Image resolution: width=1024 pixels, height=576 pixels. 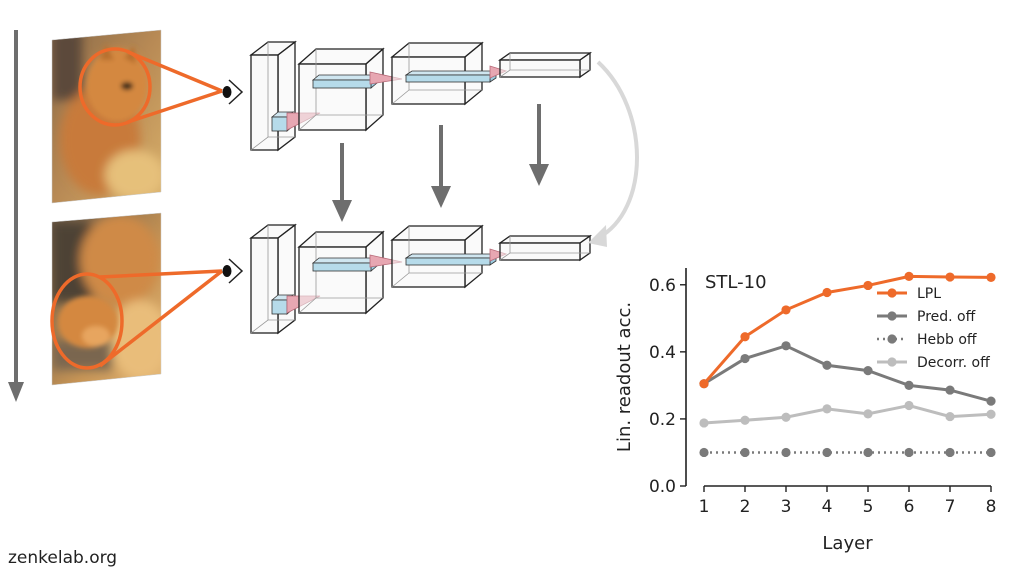 I want to click on legend-item: LPL, so click(x=909, y=294).